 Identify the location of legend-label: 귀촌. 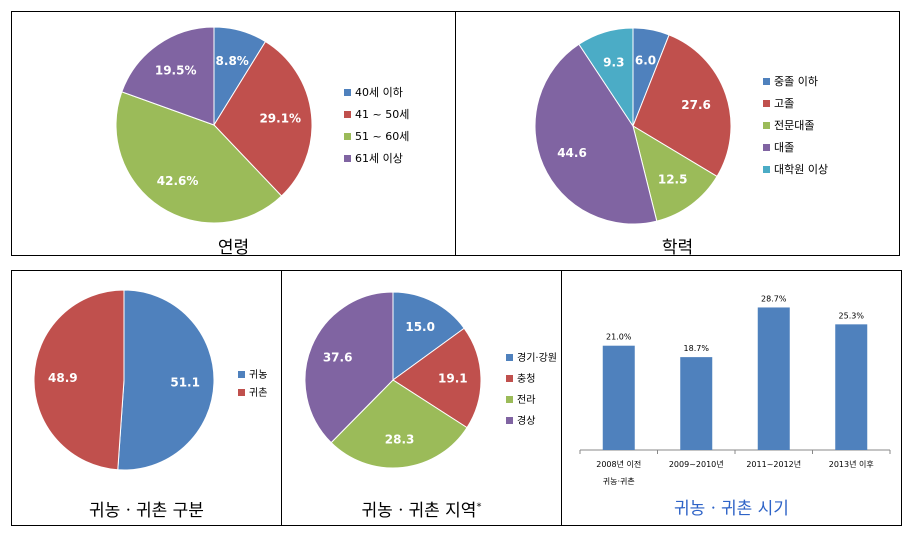
(258, 393).